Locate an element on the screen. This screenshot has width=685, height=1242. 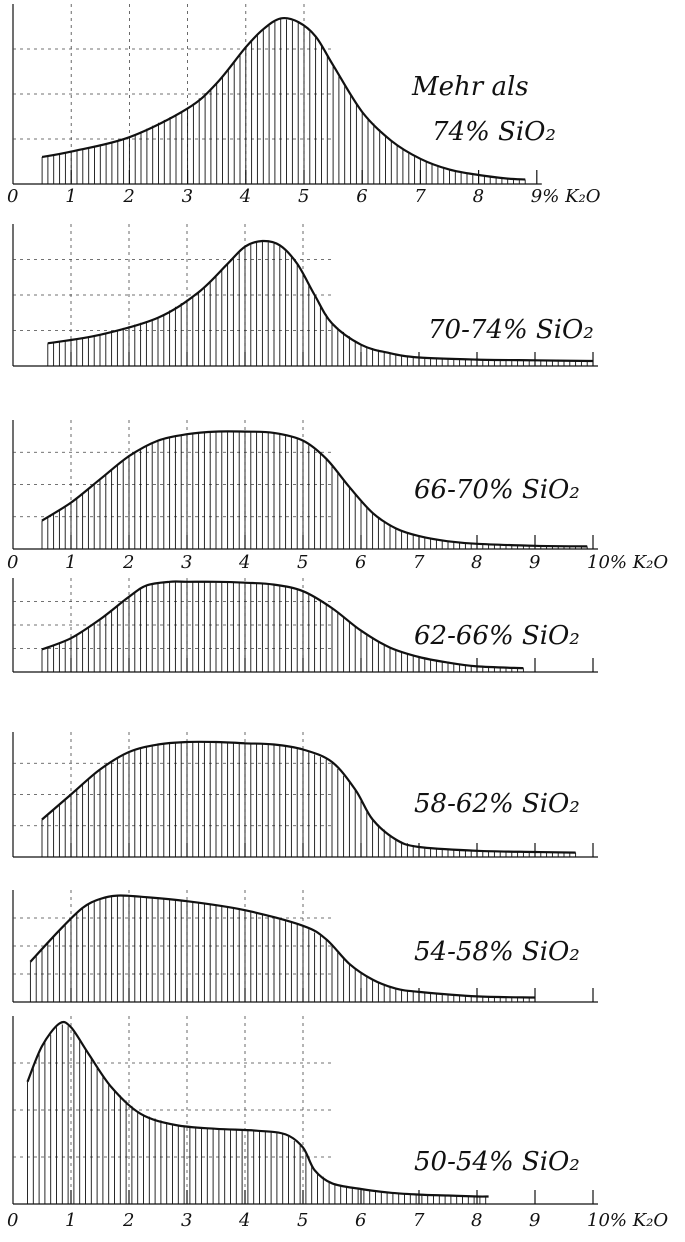
panel-4: 62-66% SiO₂ is located at coordinates (305, 625).